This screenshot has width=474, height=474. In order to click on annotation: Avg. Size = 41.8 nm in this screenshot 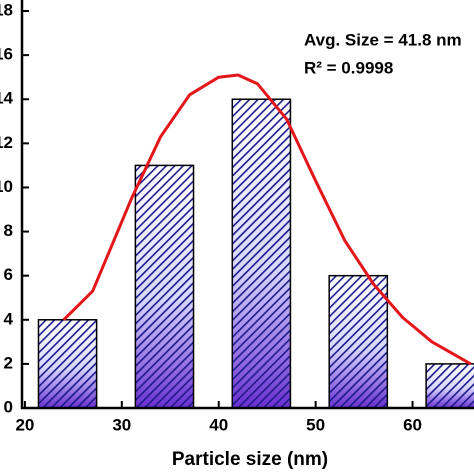, I will do `click(383, 39)`.